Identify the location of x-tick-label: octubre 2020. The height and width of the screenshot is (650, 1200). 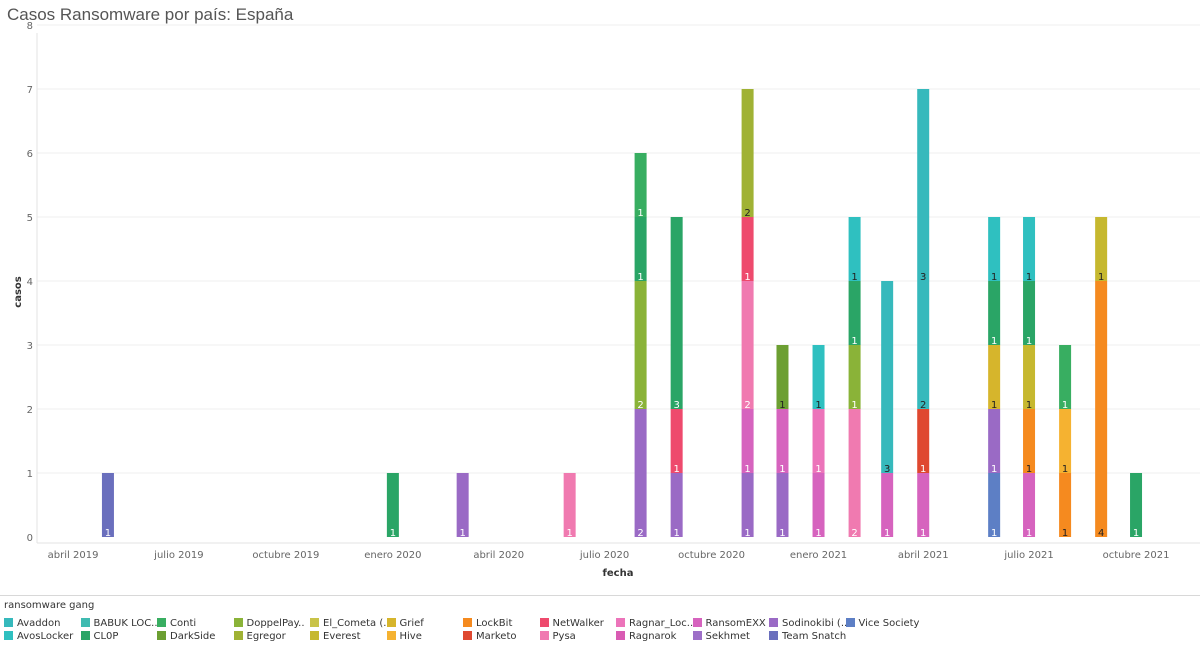
(711, 555).